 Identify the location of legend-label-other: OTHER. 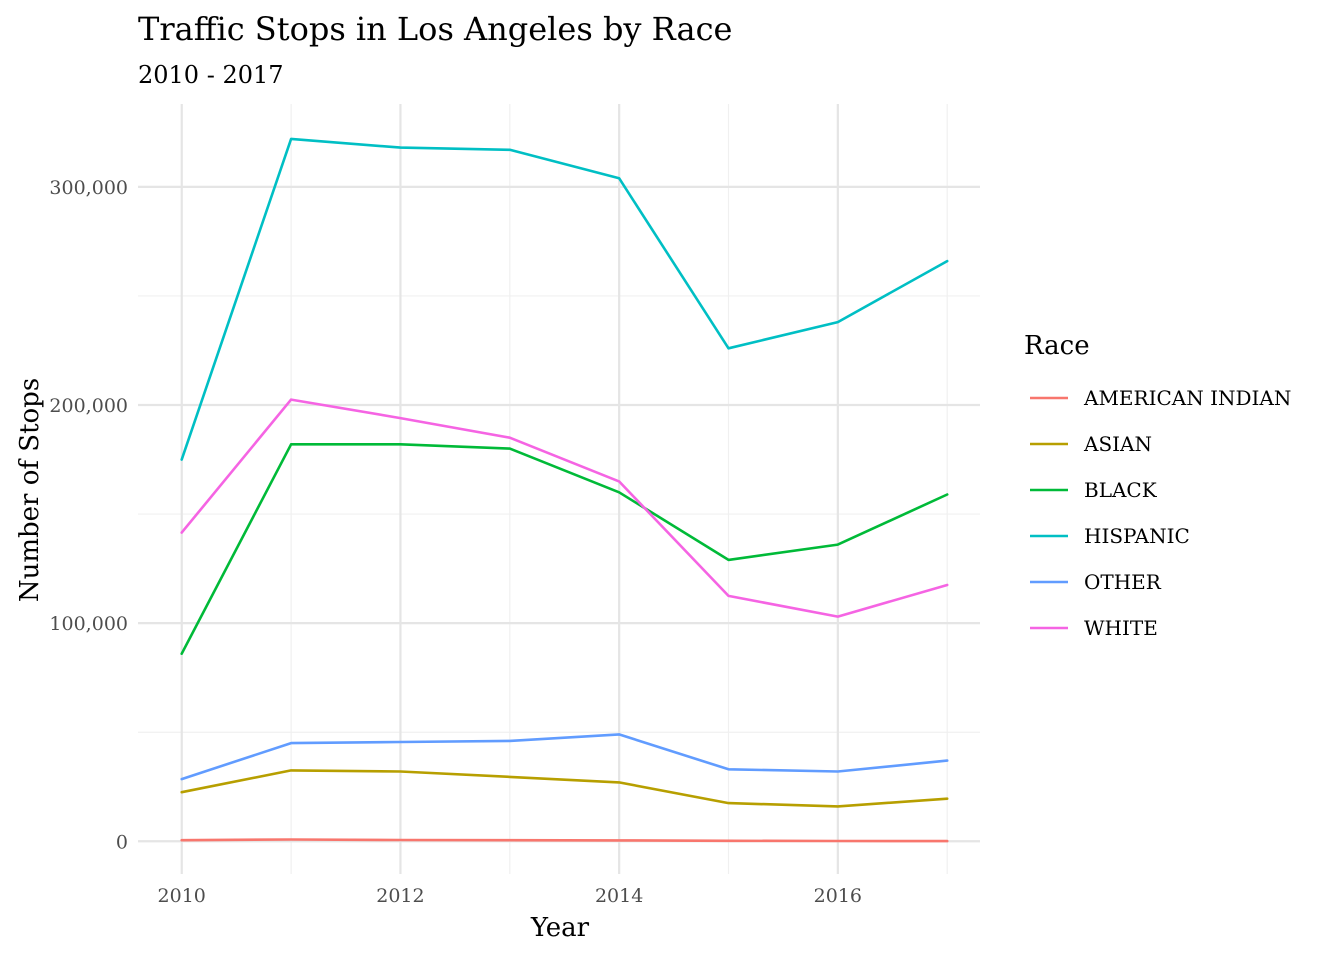
(1123, 582).